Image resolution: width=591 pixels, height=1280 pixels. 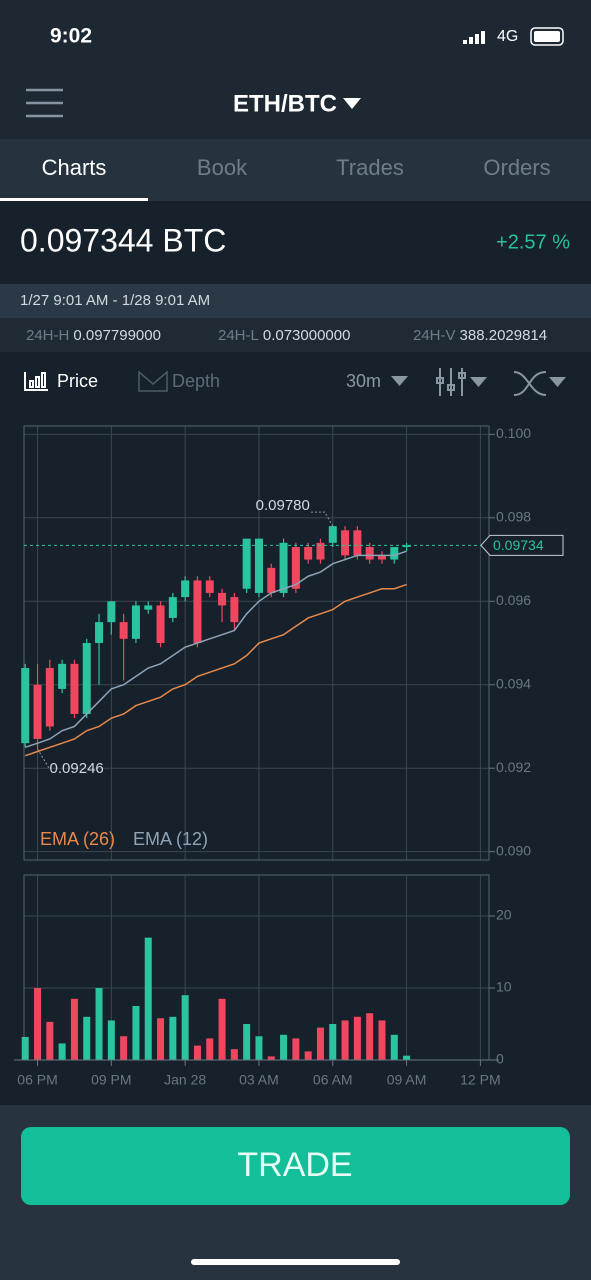 I want to click on y-tick-label: 20, so click(x=504, y=915).